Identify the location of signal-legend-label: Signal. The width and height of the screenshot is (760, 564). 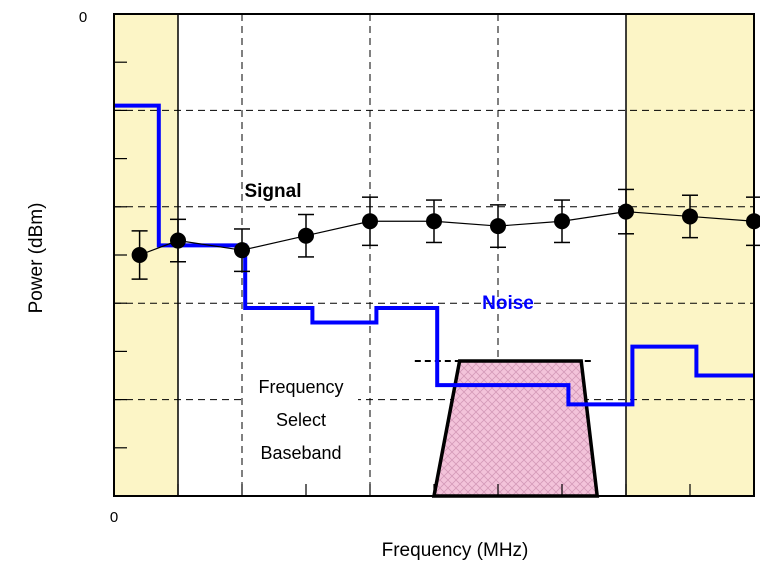
(272, 191).